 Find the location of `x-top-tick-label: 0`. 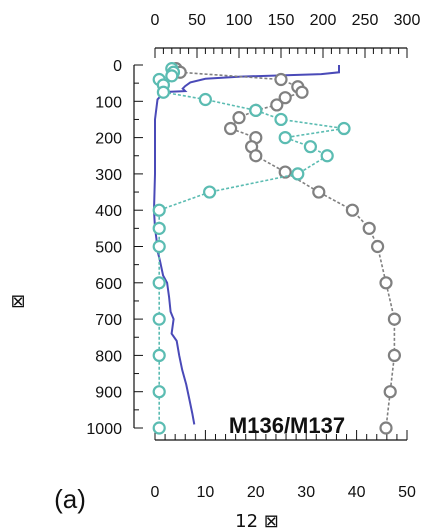

x-top-tick-label: 0 is located at coordinates (155, 20).